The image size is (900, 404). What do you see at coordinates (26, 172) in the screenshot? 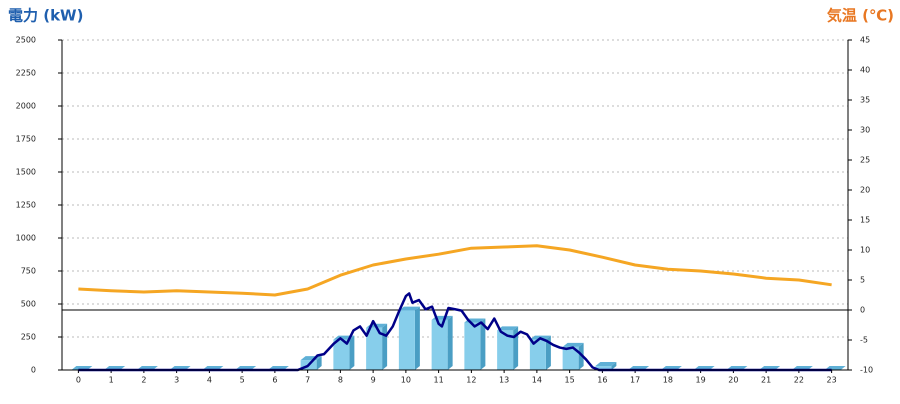
I see `y-tick-label: 1500` at bounding box center [26, 172].